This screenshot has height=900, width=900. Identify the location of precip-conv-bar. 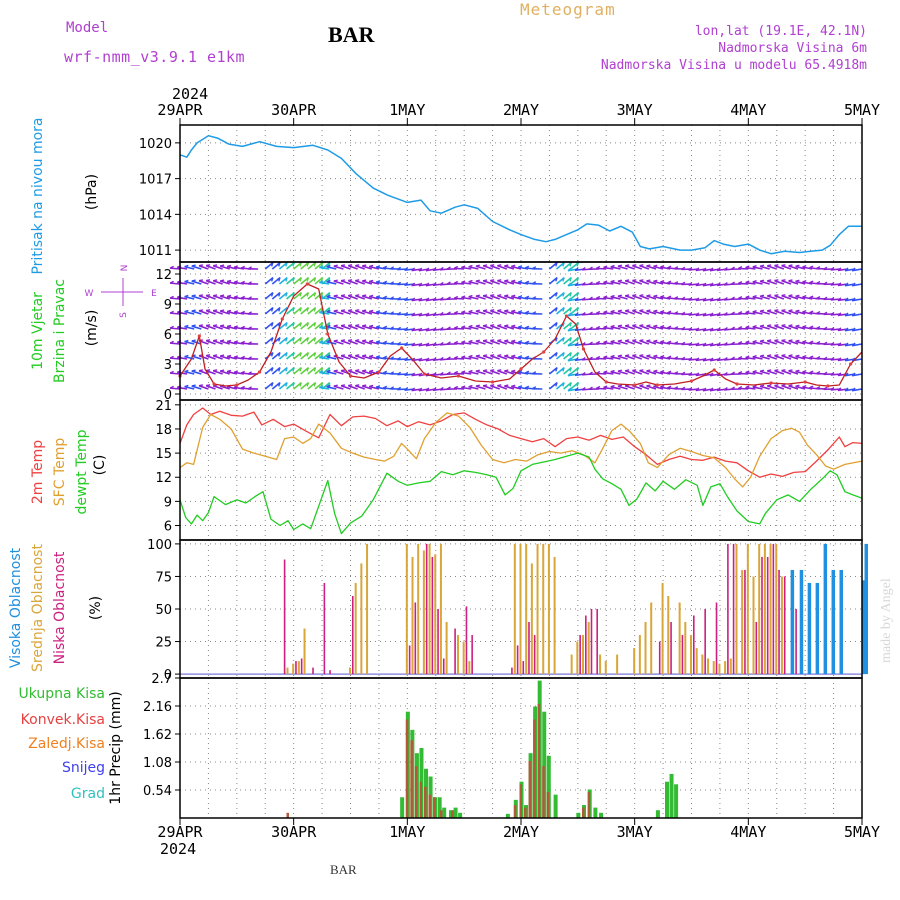
(534, 768).